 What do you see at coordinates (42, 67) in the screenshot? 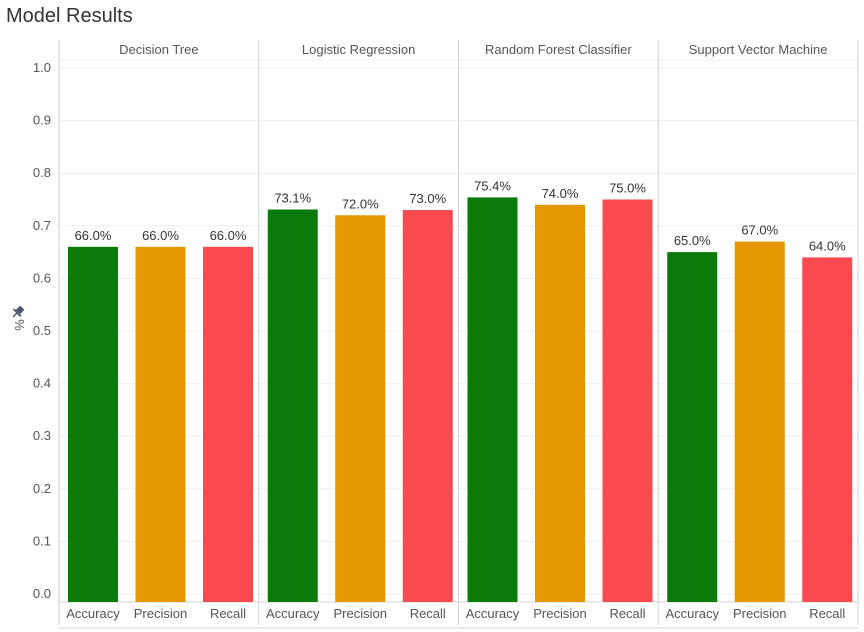
I see `y-tick-label: 1.0` at bounding box center [42, 67].